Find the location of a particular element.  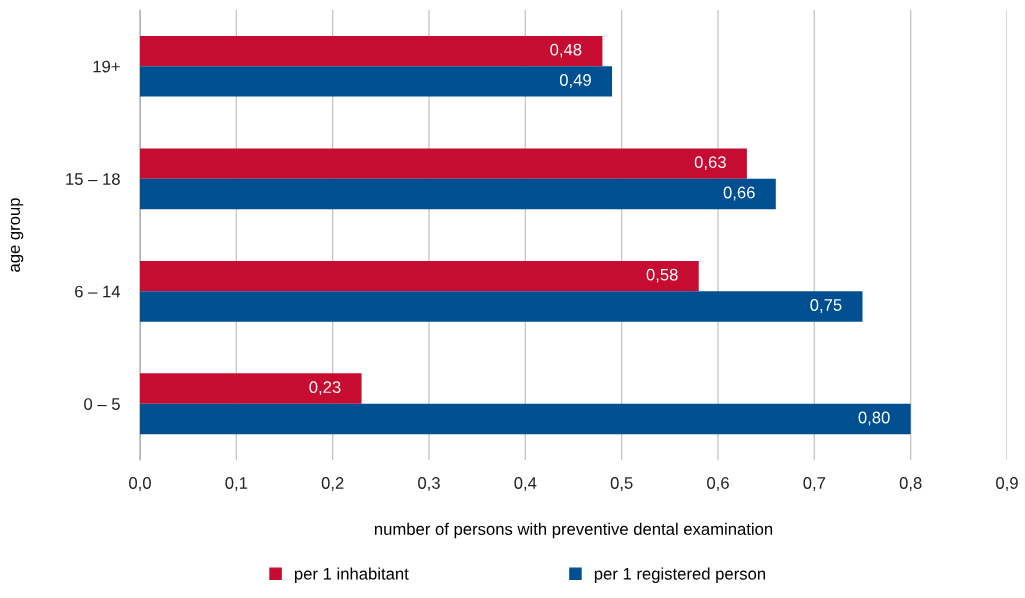

x-tick-label: 0,0 is located at coordinates (140, 484).